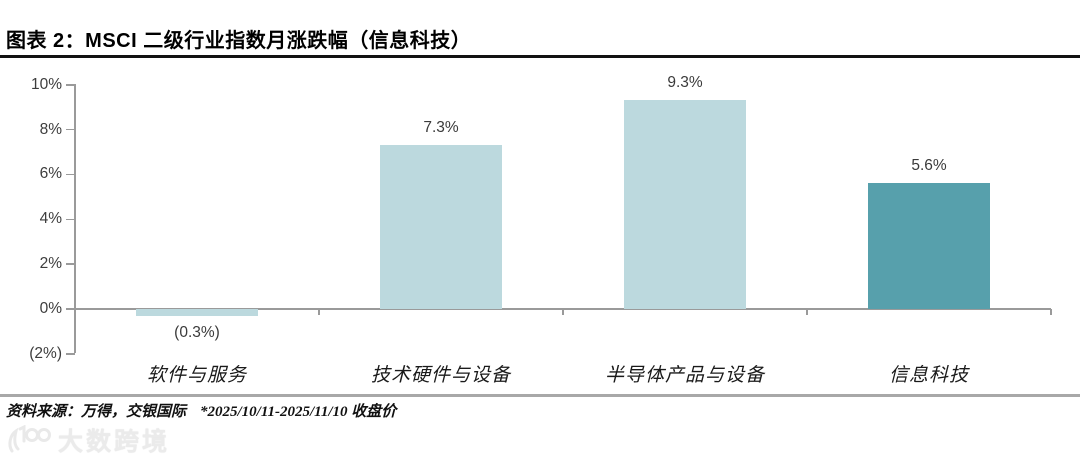 The width and height of the screenshot is (1080, 458). I want to click on watermark: 大数跨境, so click(88, 440).